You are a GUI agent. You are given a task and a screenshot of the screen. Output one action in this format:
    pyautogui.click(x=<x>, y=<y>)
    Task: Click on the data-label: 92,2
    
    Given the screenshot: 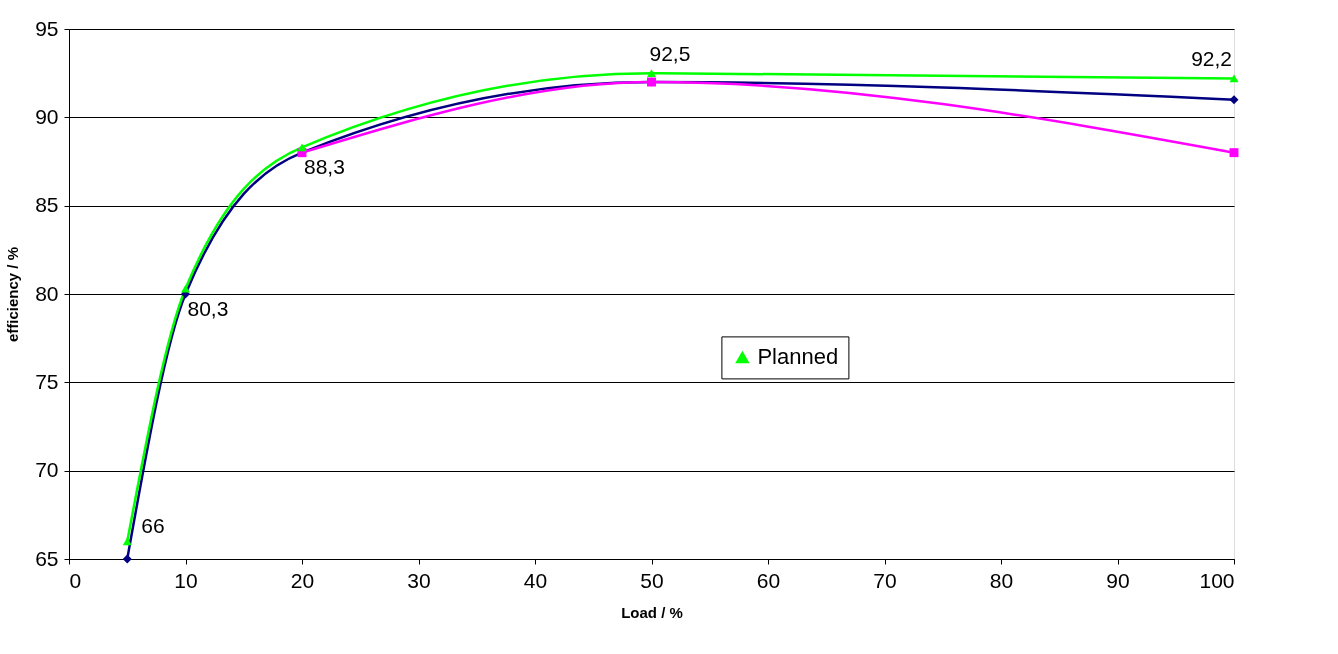 What is the action you would take?
    pyautogui.click(x=1211, y=59)
    